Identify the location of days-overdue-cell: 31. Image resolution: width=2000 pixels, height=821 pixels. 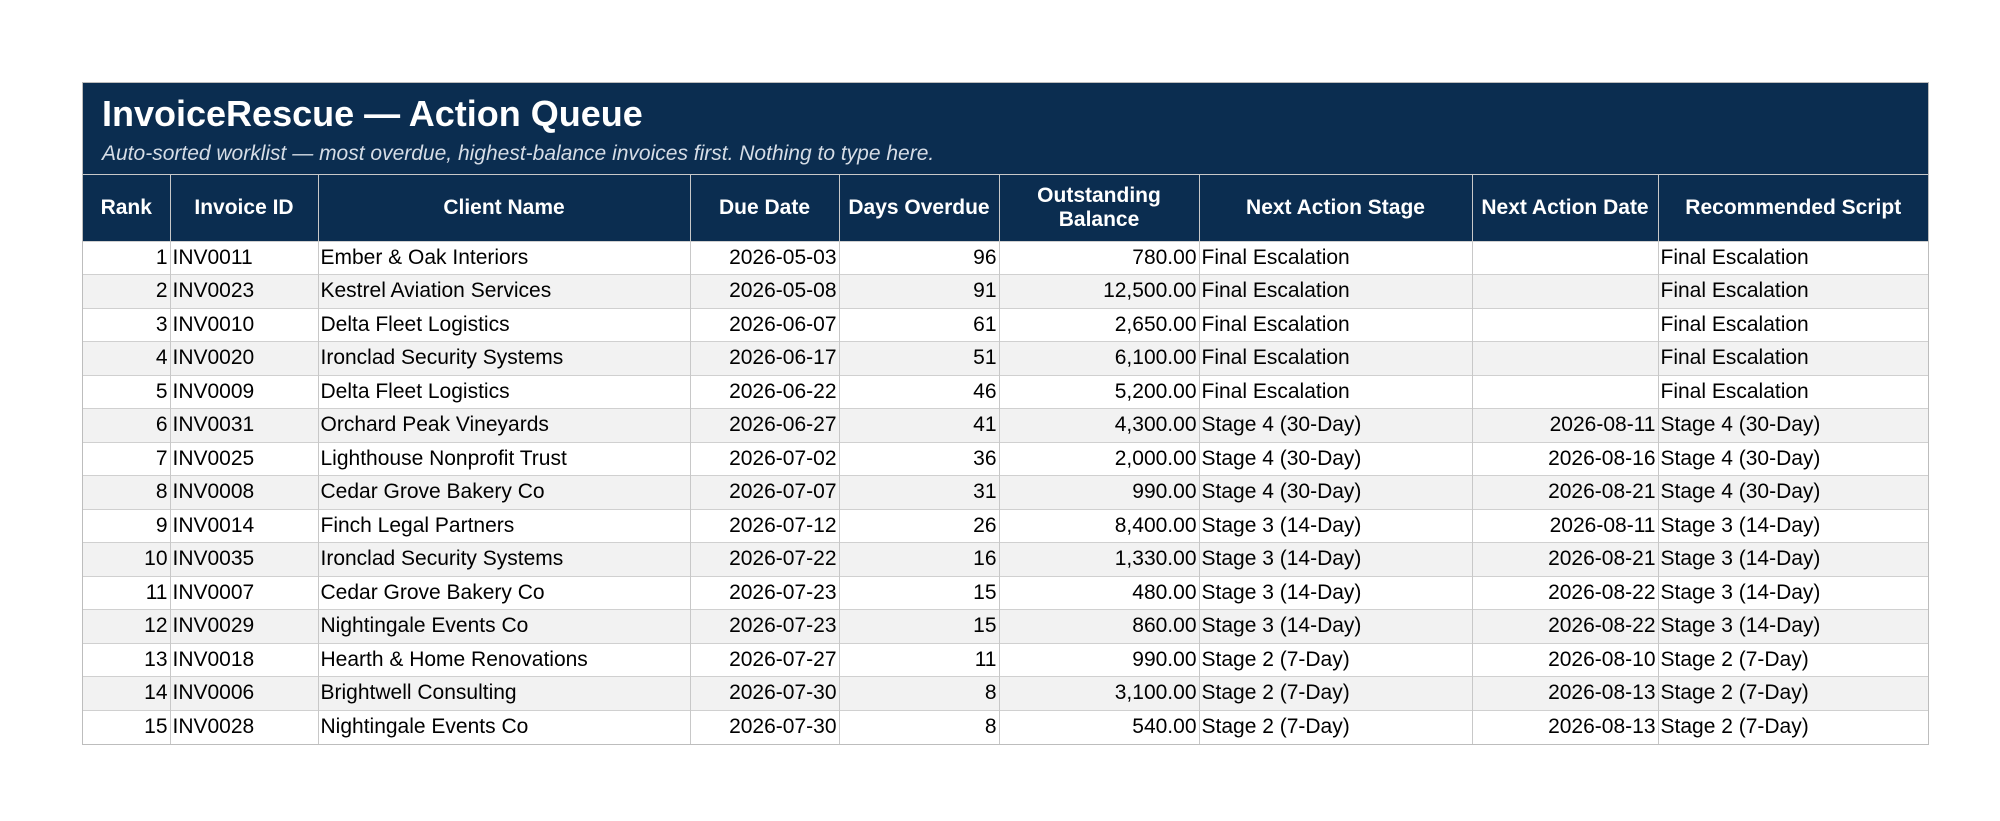
(919, 492).